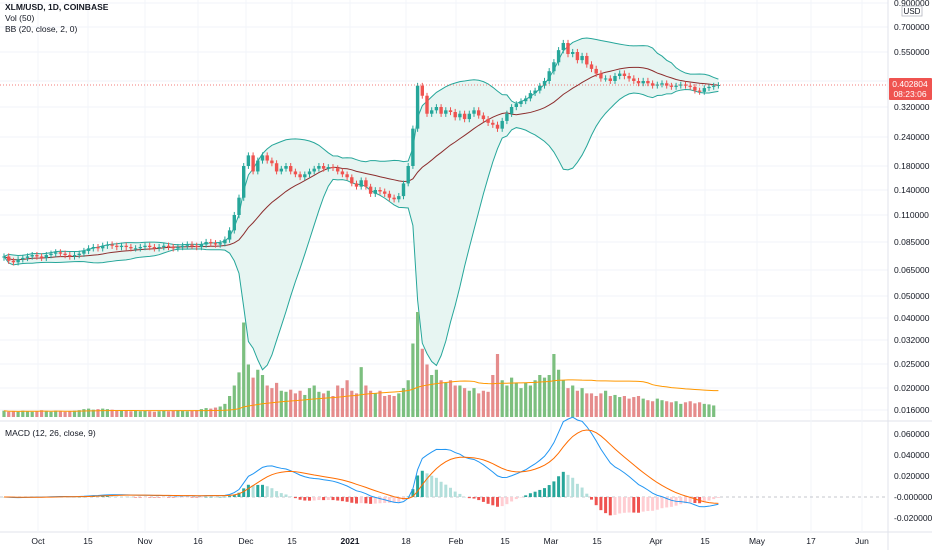  Describe the element at coordinates (912, 270) in the screenshot. I see `price-tick-label: 0.065000` at that location.